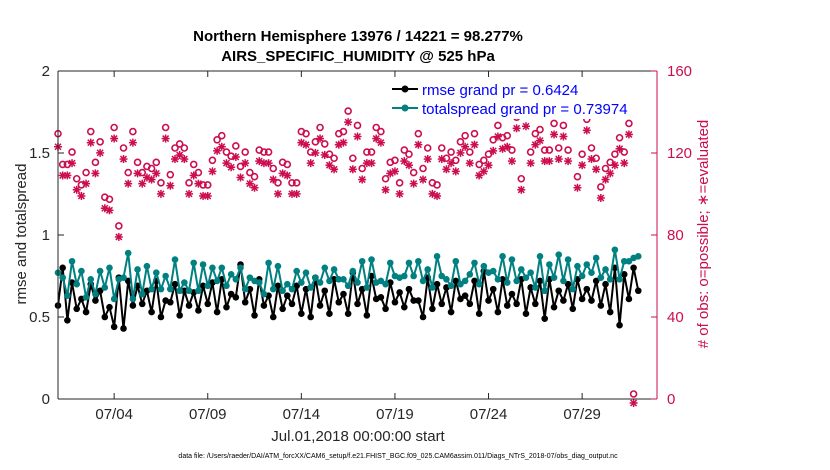 The height and width of the screenshot is (470, 830). What do you see at coordinates (39, 317) in the screenshot?
I see `y-tick-label-left: 0.5` at bounding box center [39, 317].